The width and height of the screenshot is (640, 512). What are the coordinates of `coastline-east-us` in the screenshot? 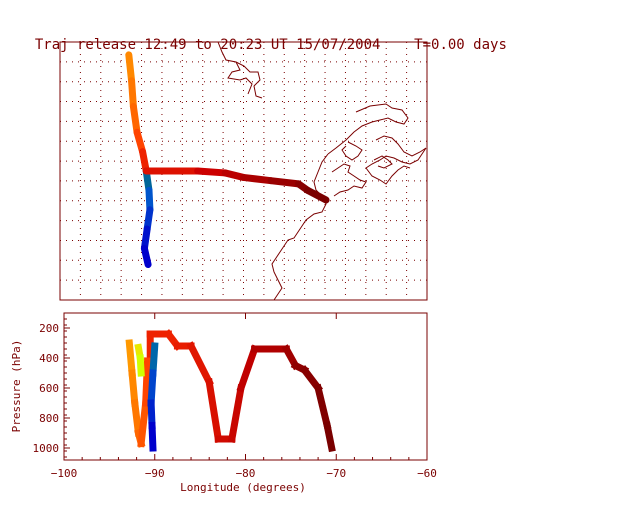 It's located at (300, 227).